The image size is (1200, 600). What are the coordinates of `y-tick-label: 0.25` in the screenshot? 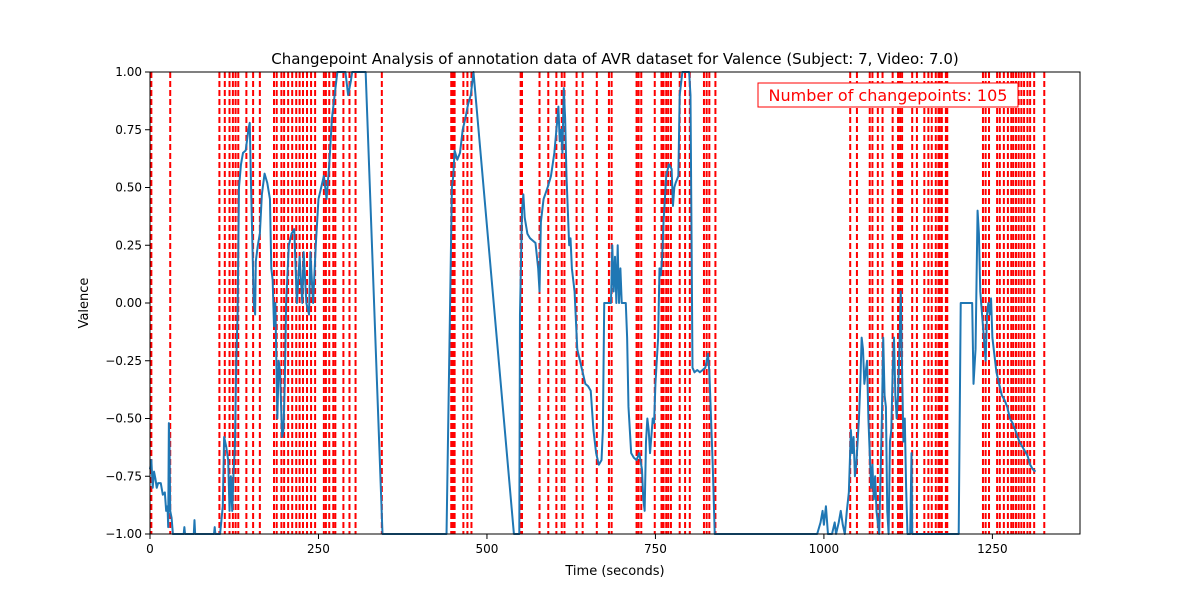 It's located at (128, 245).